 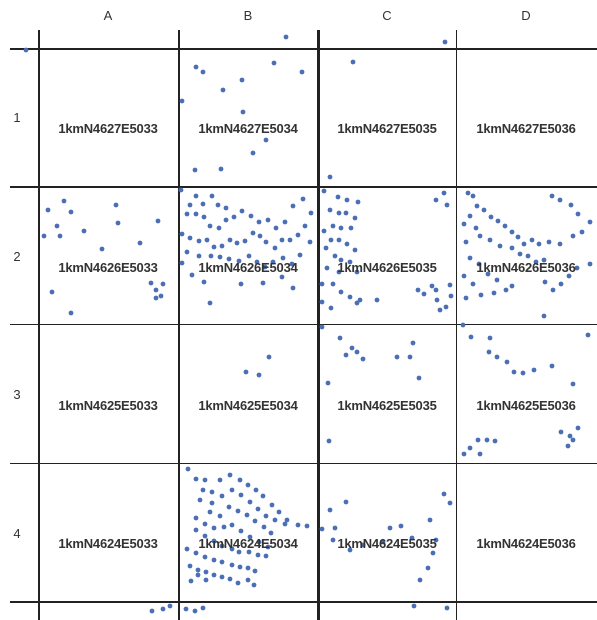 I want to click on row-label-2: 2, so click(x=17, y=256).